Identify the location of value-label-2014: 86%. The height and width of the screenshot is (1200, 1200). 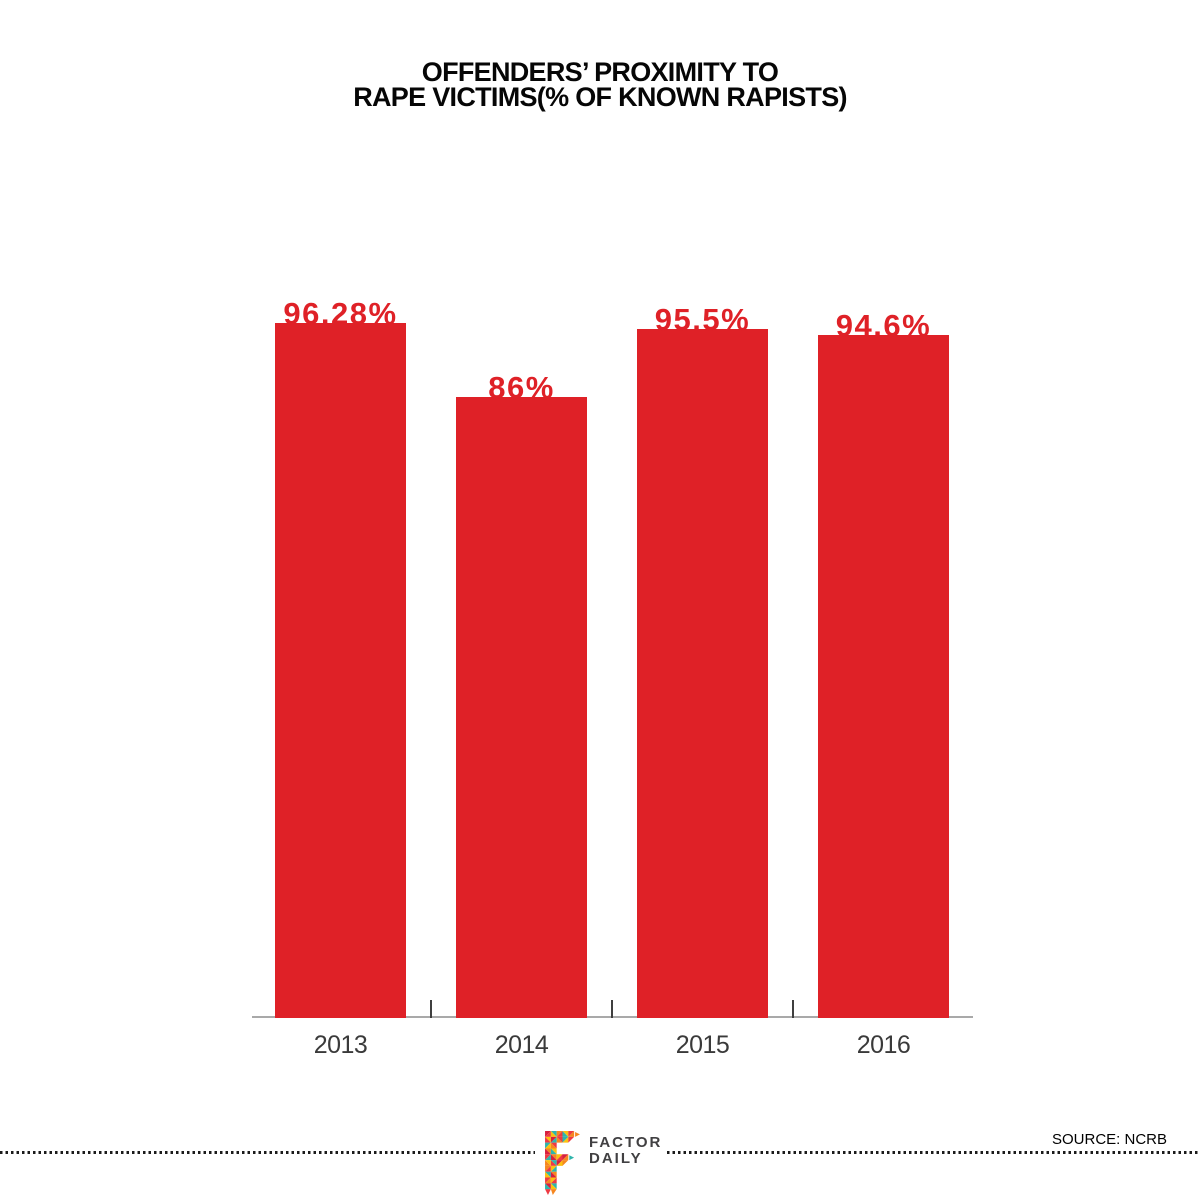
(521, 387).